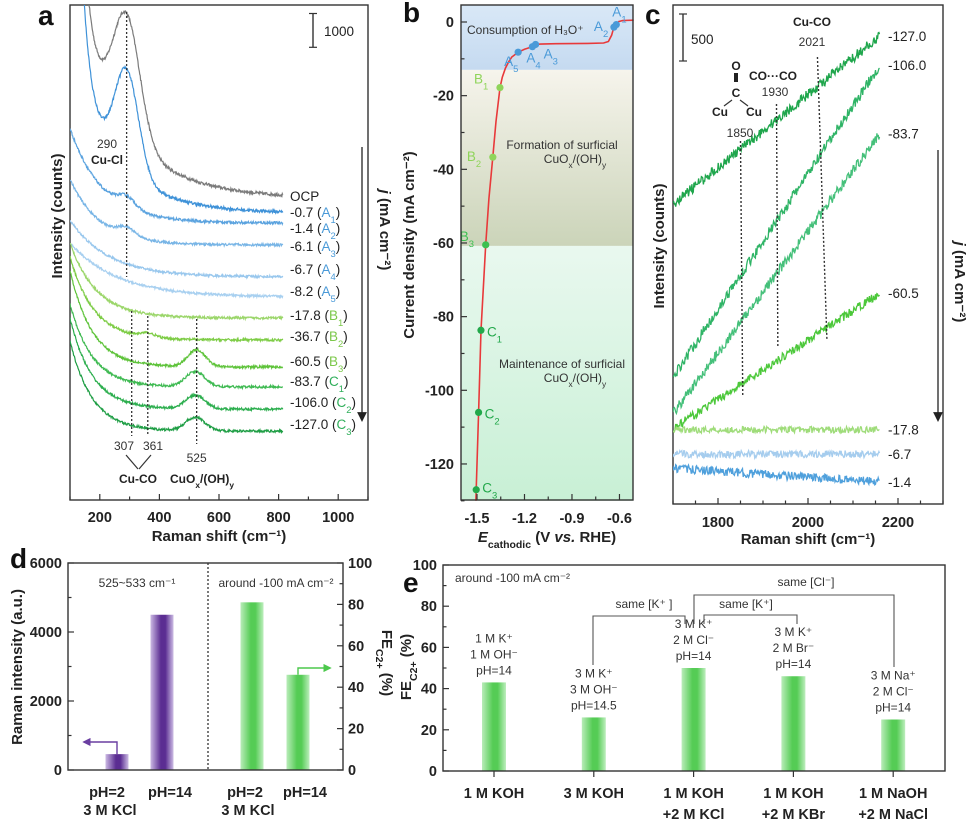 The image size is (971, 828). What do you see at coordinates (406, 648) in the screenshot?
I see `y-axis-label-part: (%)` at bounding box center [406, 648].